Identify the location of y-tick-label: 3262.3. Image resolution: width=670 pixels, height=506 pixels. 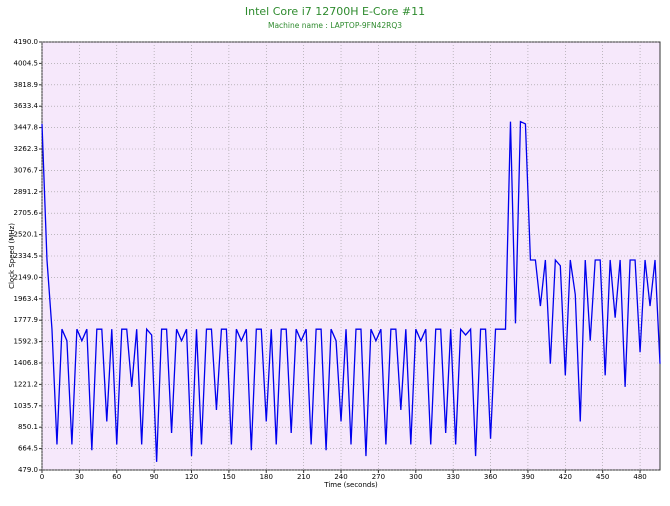
(26, 149).